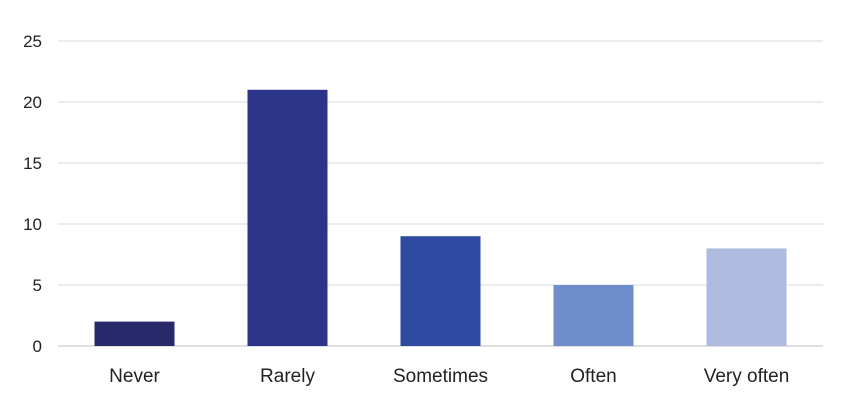 This screenshot has height=406, width=845. I want to click on bar-very-often, so click(746, 297).